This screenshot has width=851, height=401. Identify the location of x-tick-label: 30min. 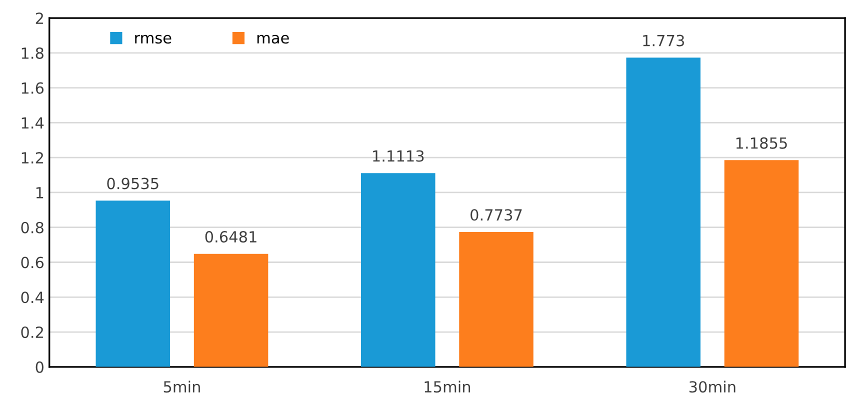
(712, 386).